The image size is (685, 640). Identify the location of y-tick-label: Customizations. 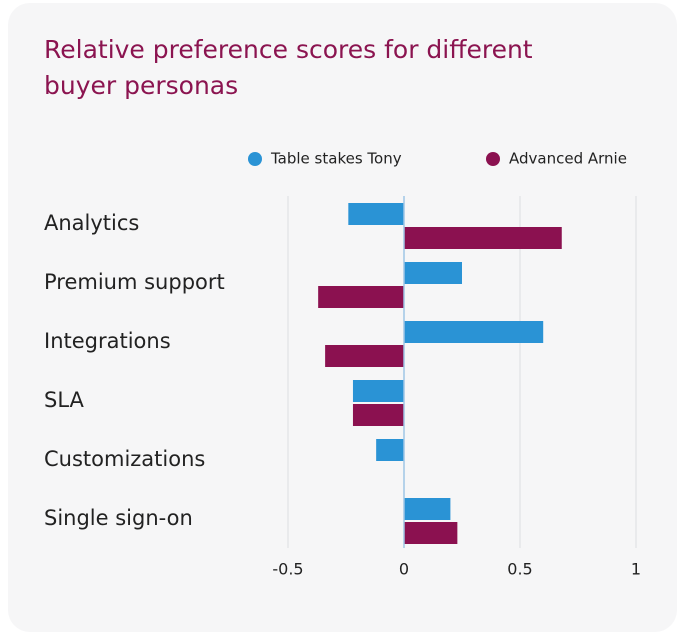
(124, 459).